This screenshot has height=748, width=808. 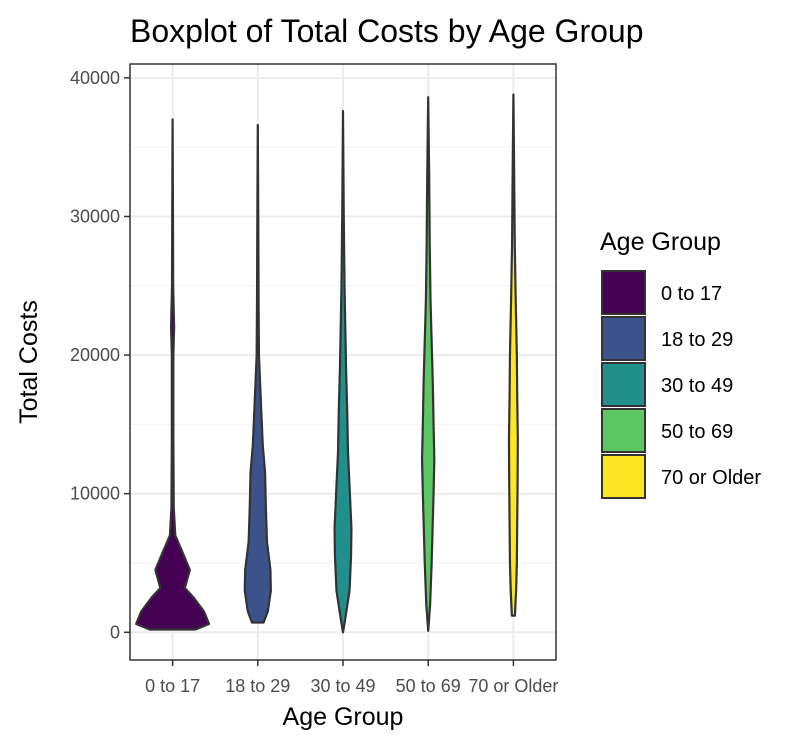 I want to click on legend-label: 50 to 69, so click(x=697, y=432).